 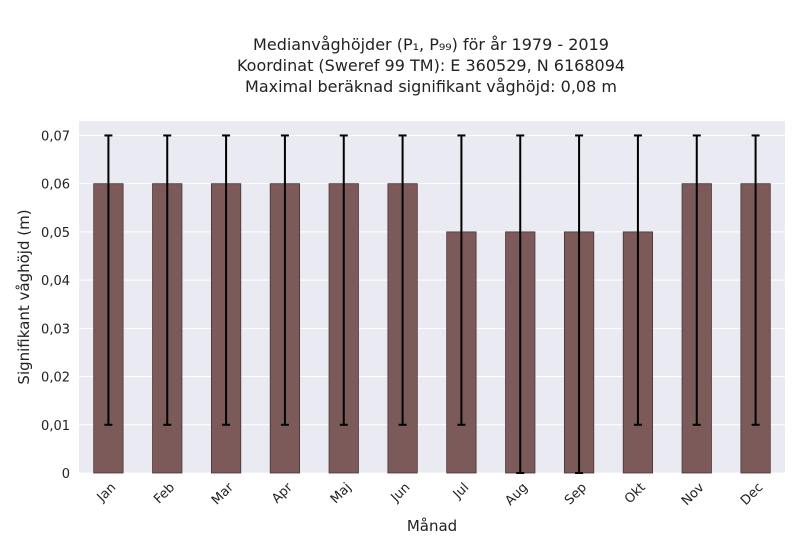 What do you see at coordinates (55, 305) in the screenshot?
I see `y-axis-ticks: 0 0,01 0,02 0,03 0,04 0,05 0,06 0,07` at bounding box center [55, 305].